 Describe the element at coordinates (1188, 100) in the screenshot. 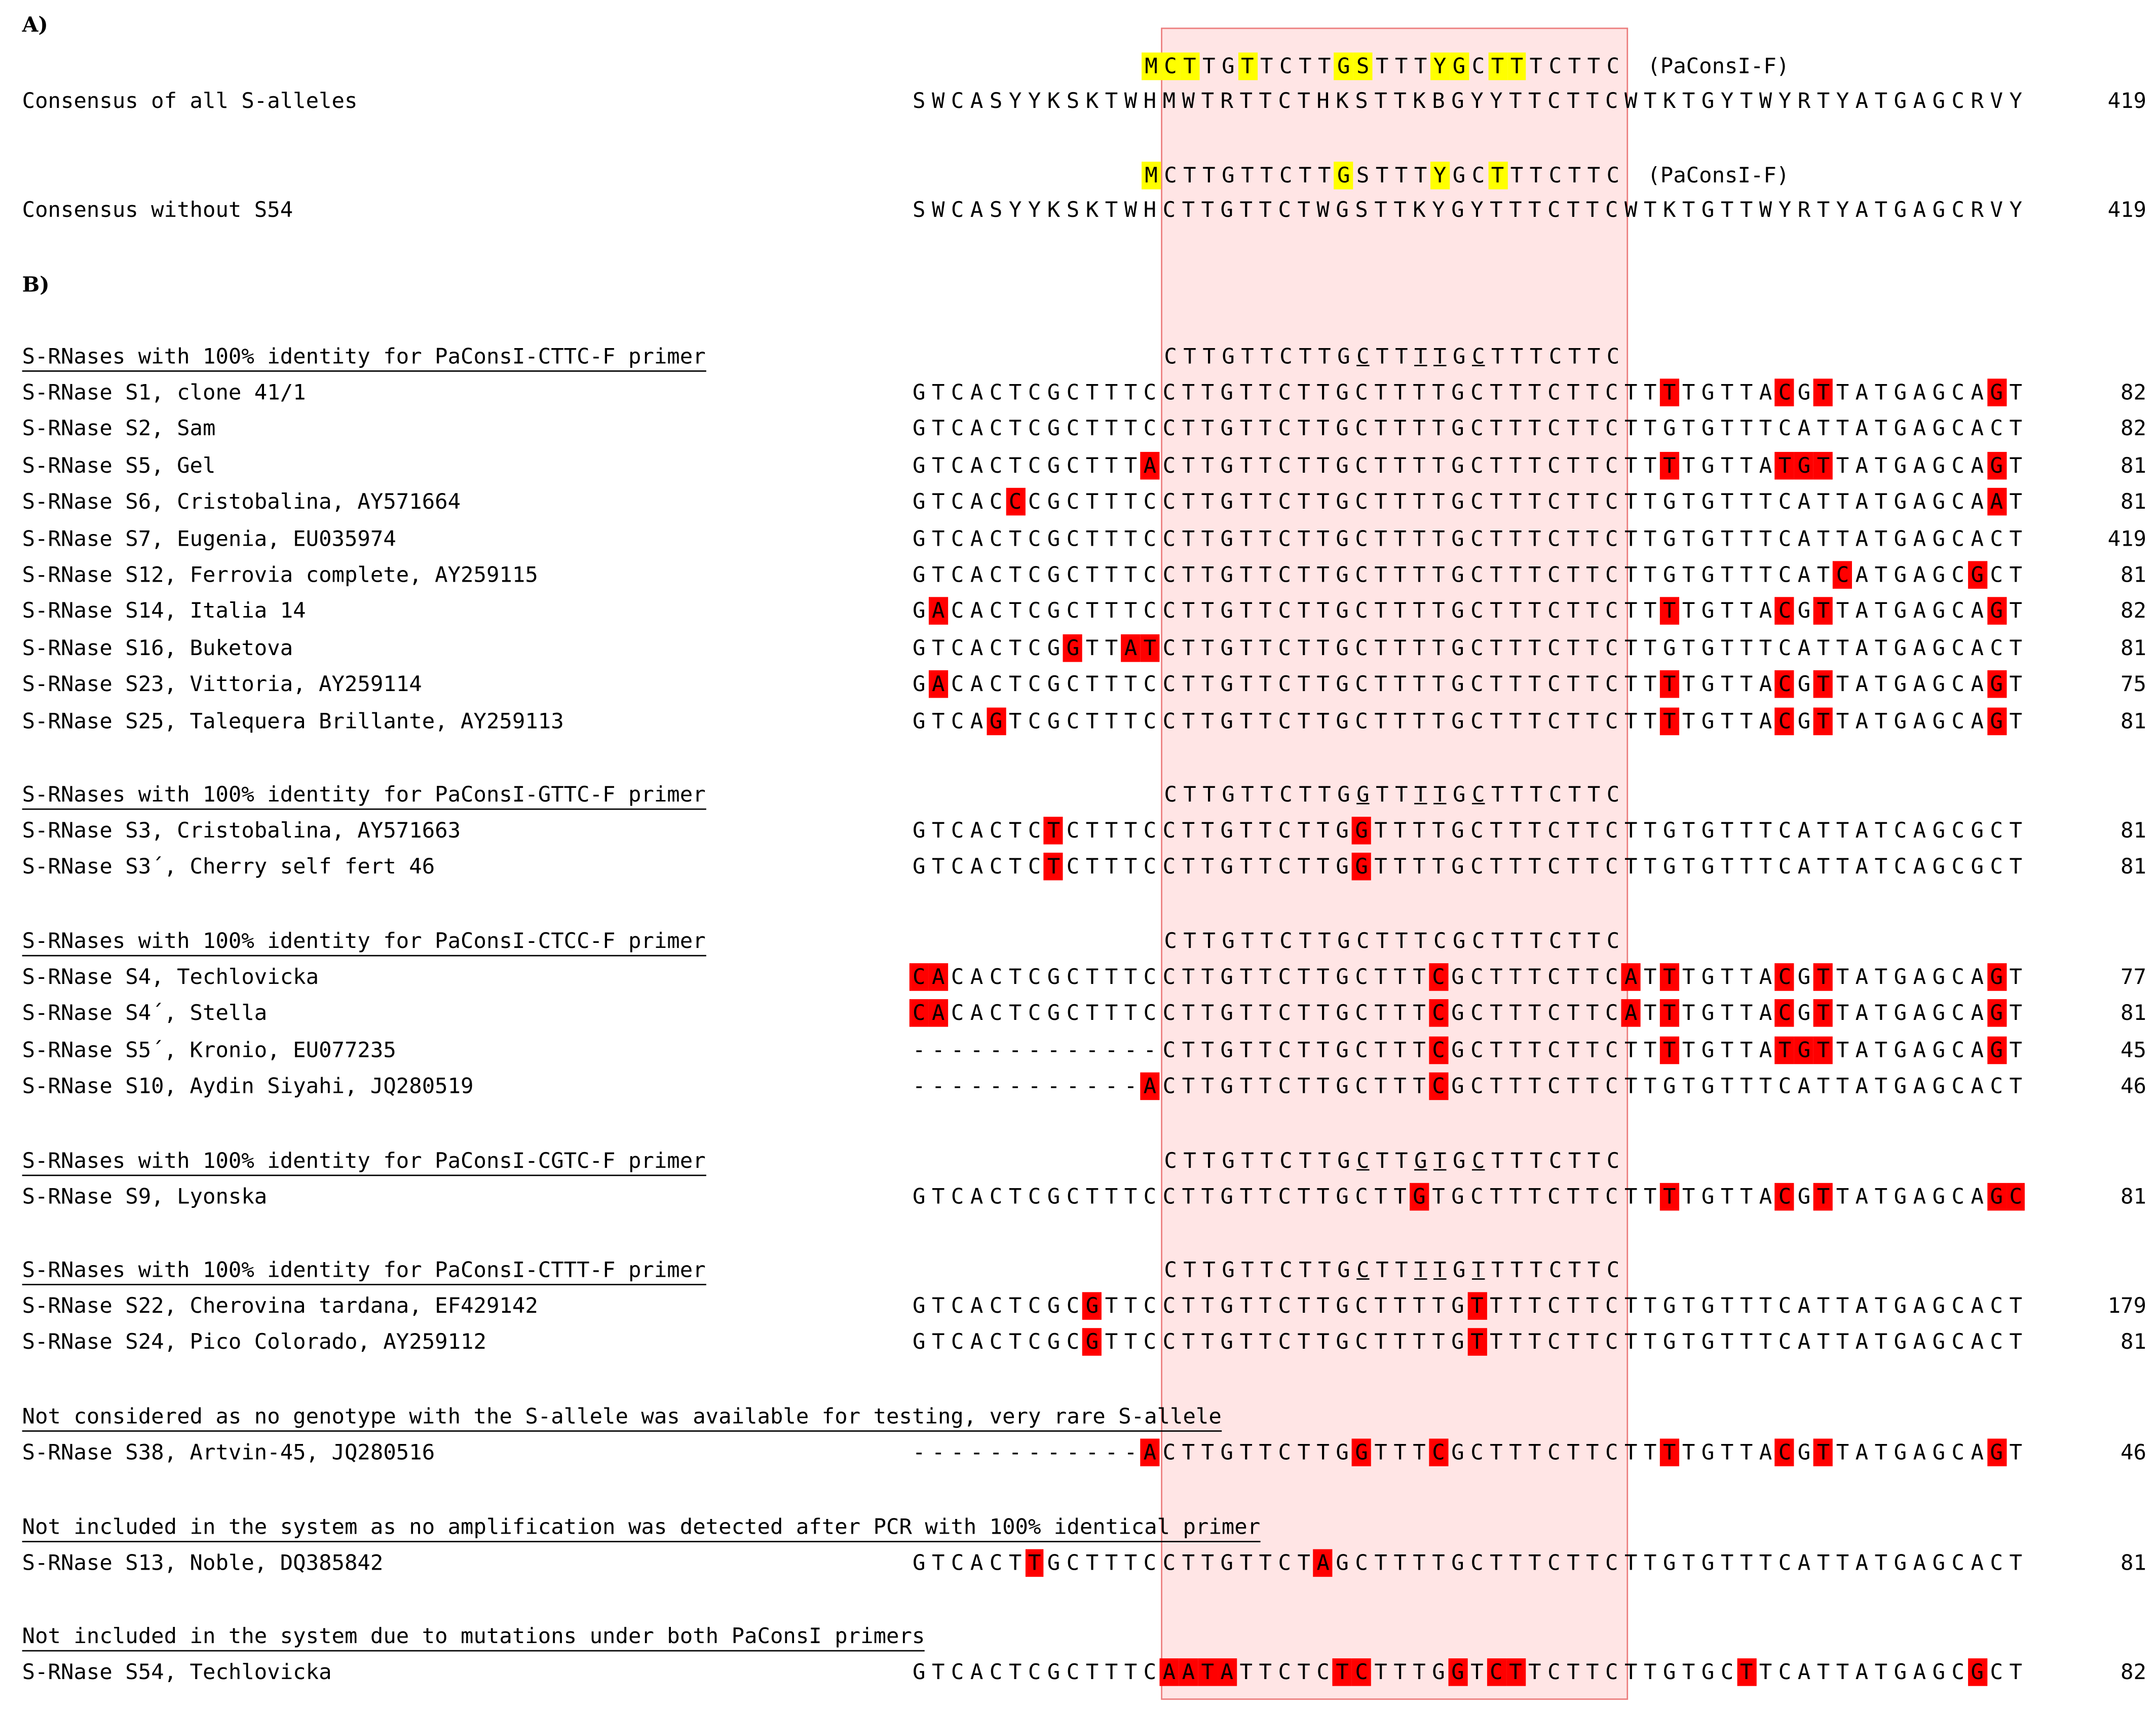

I see `nucleotide: W` at that location.